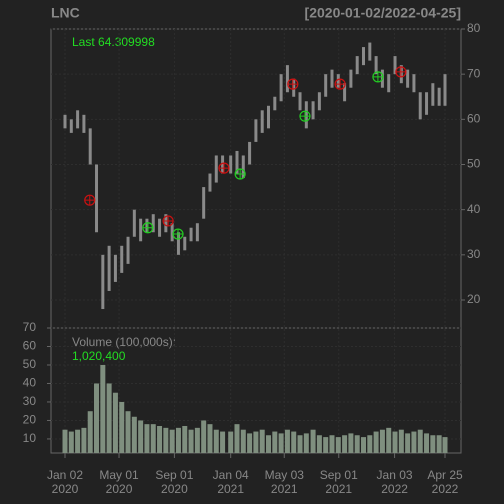 The width and height of the screenshot is (504, 504). What do you see at coordinates (474, 254) in the screenshot?
I see `y-tick-label: 30` at bounding box center [474, 254].